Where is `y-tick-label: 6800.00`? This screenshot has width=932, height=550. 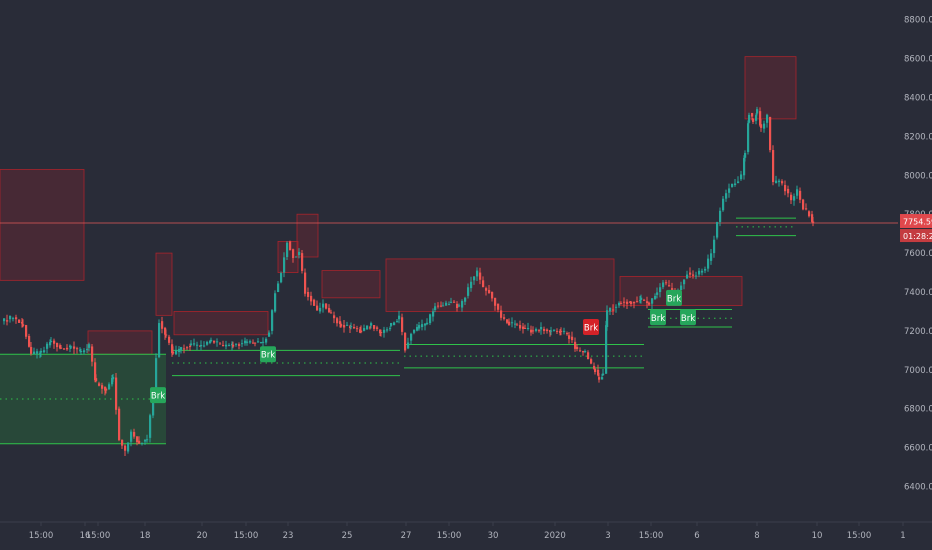 y-tick-label: 6800.00 is located at coordinates (918, 410).